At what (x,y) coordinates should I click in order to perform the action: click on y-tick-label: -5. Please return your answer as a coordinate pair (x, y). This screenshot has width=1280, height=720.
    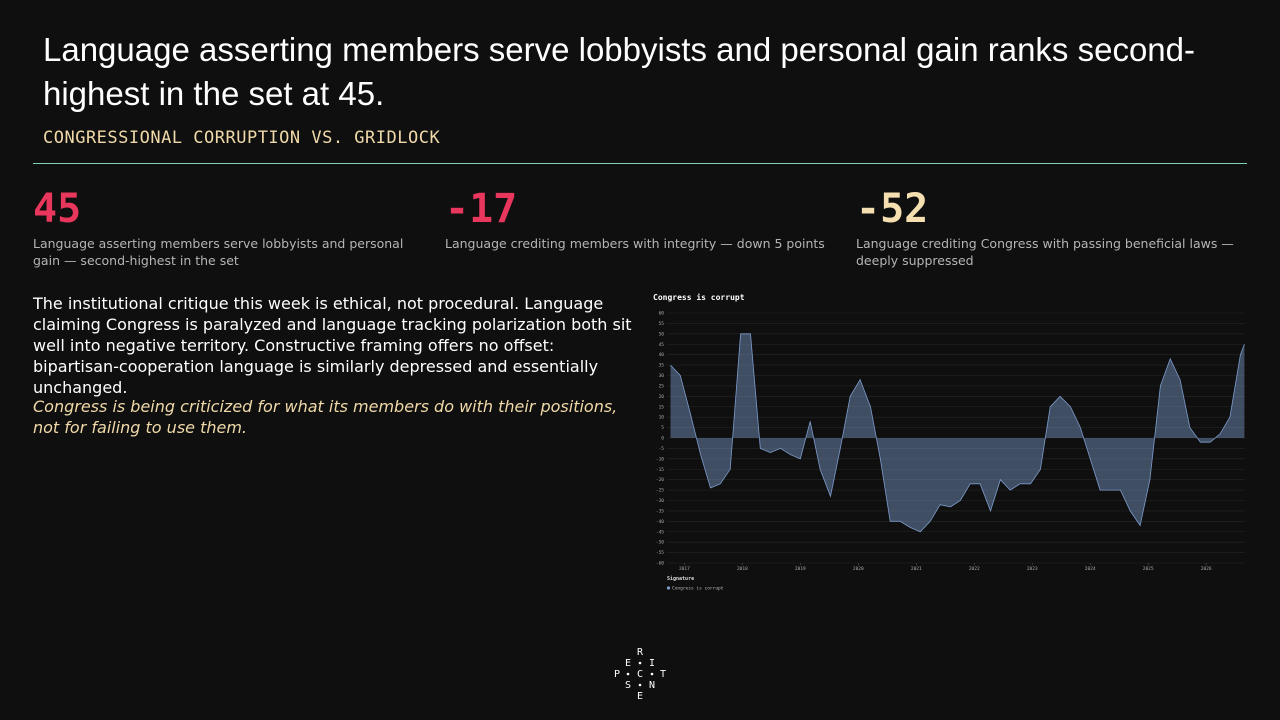
    Looking at the image, I should click on (662, 449).